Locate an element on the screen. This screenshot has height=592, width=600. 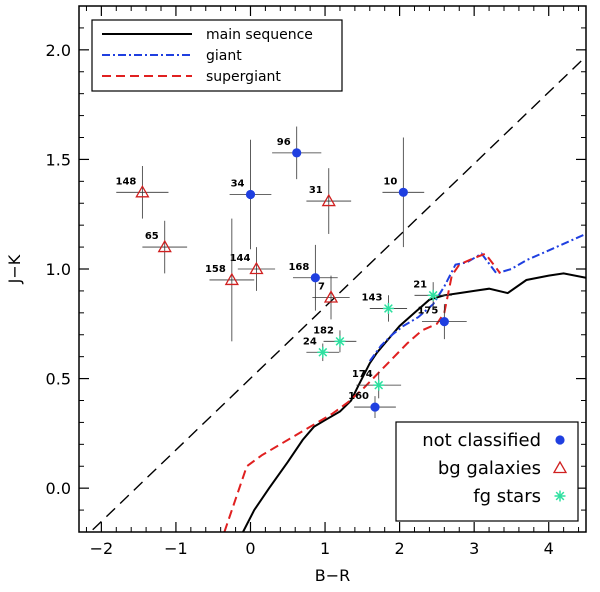
x-tick-label: −1 is located at coordinates (176, 548).